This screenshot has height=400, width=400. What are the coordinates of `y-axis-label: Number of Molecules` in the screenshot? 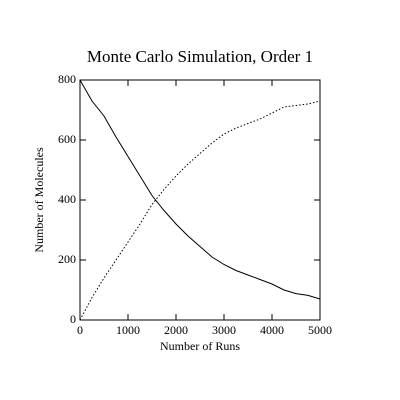 It's located at (39, 200).